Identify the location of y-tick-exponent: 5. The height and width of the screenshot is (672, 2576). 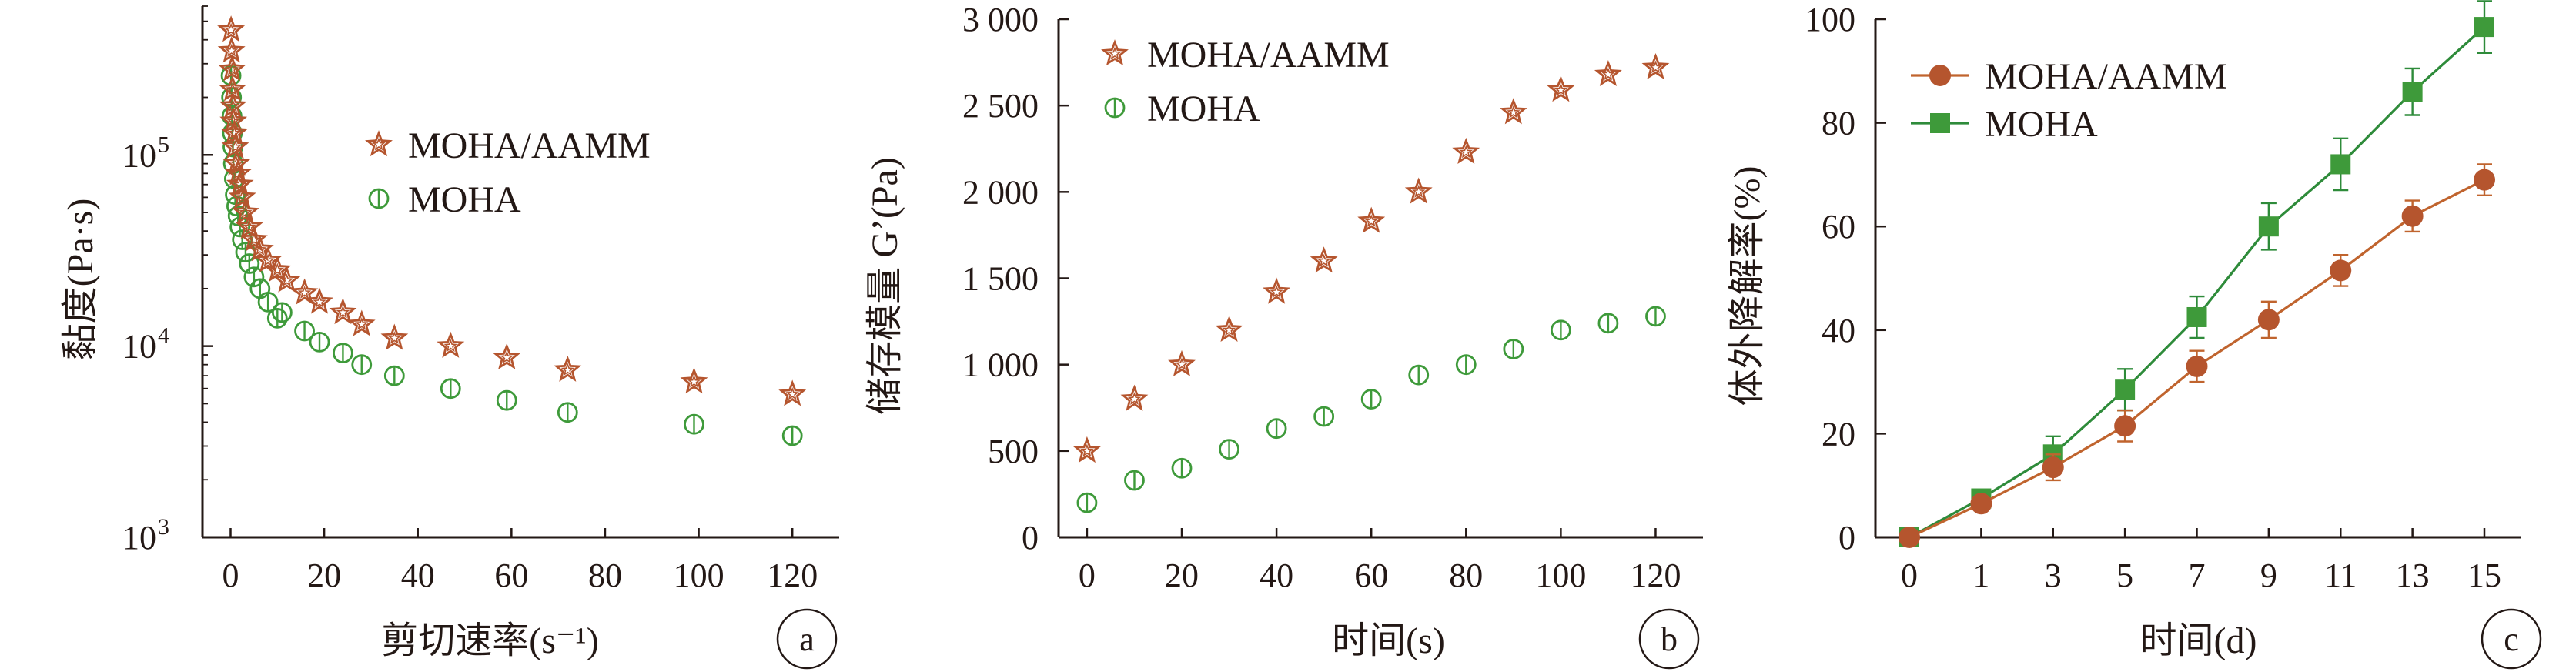
(163, 144).